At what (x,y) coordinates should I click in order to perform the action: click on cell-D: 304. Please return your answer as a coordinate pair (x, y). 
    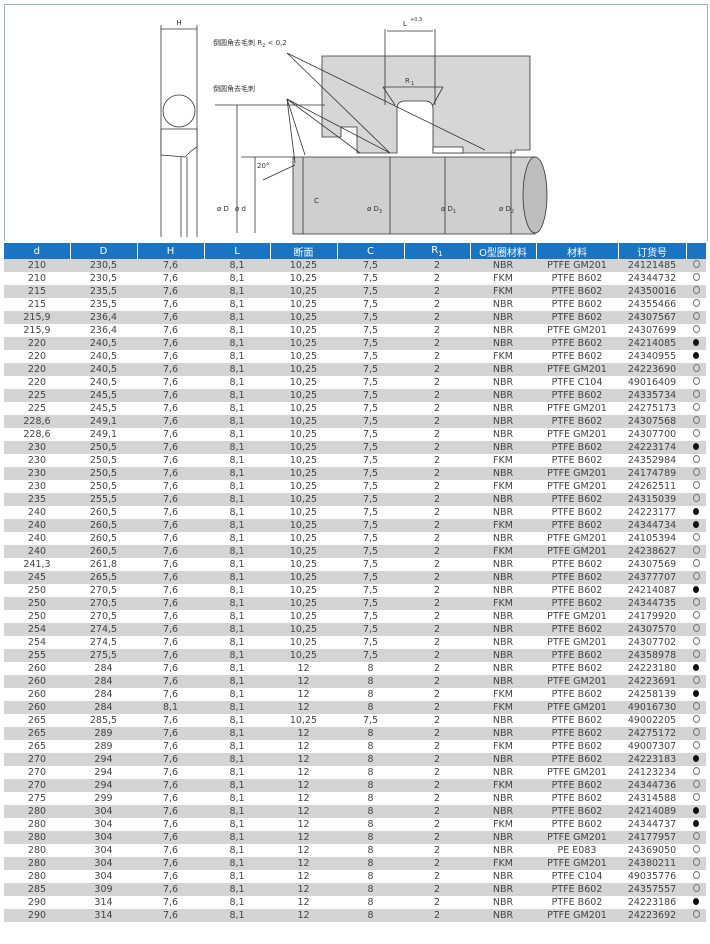
    Looking at the image, I should click on (103, 876).